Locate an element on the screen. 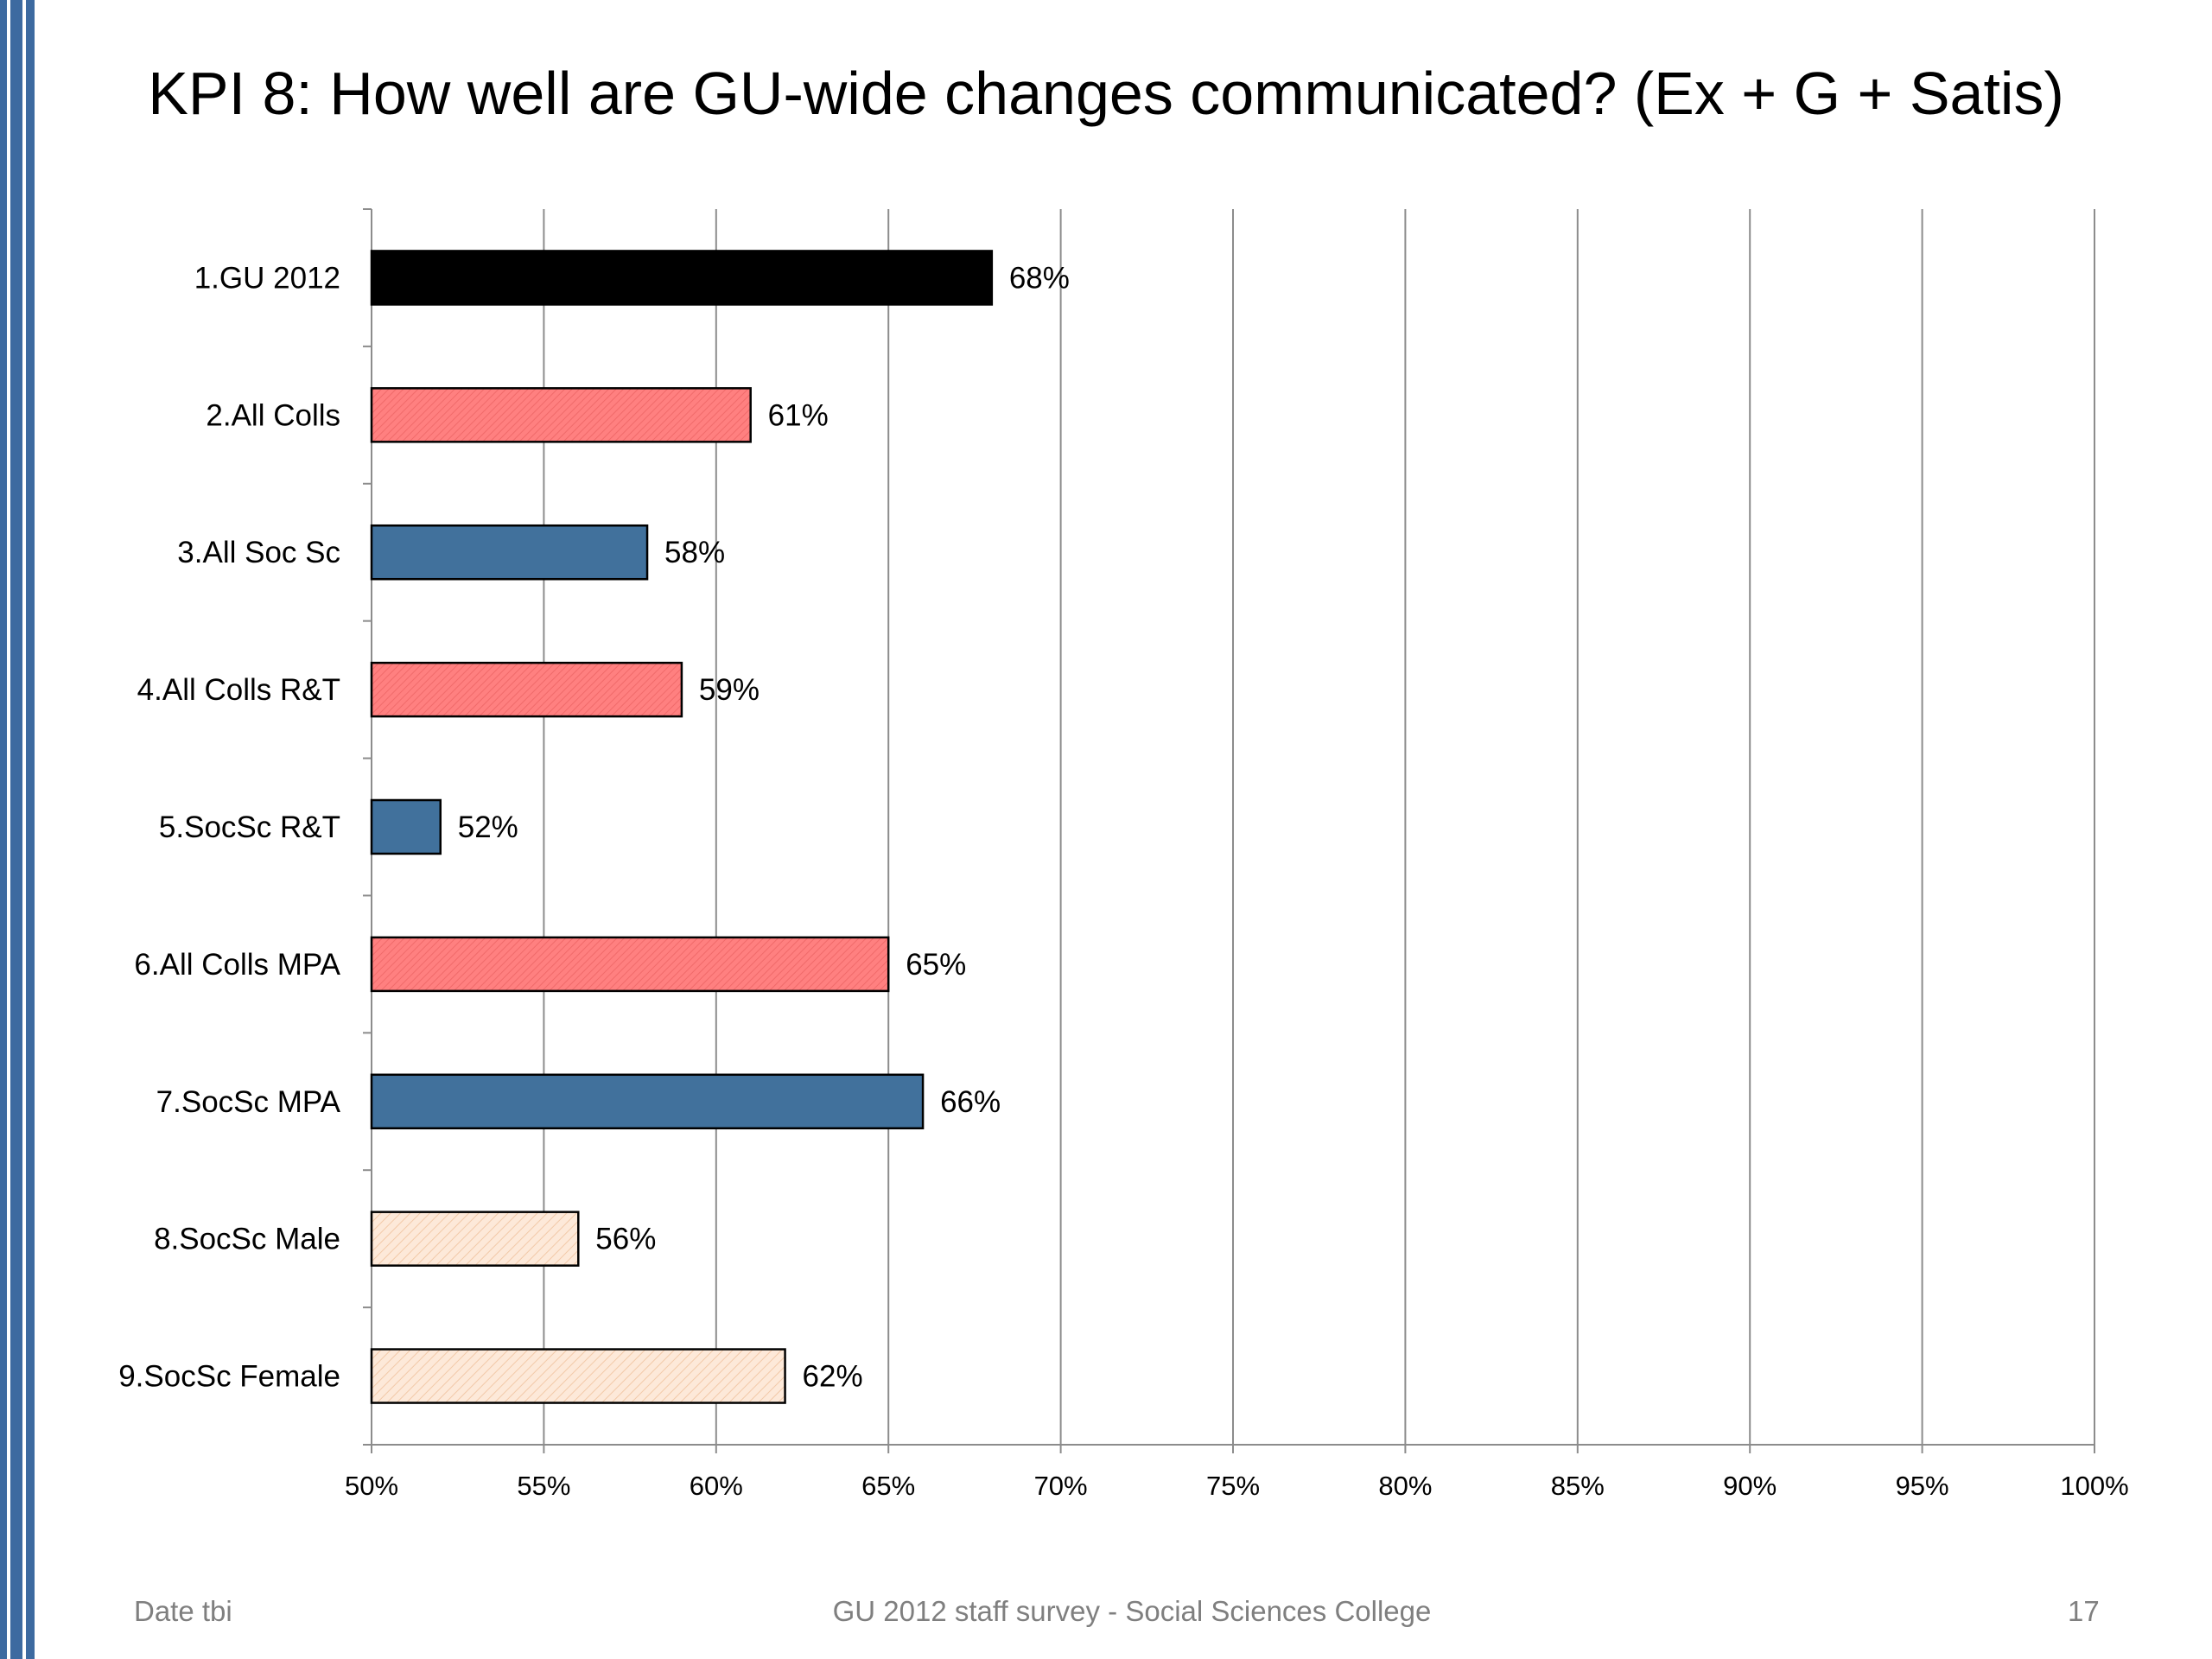 The image size is (2212, 1659). category-label: 4.All Colls R&T is located at coordinates (238, 690).